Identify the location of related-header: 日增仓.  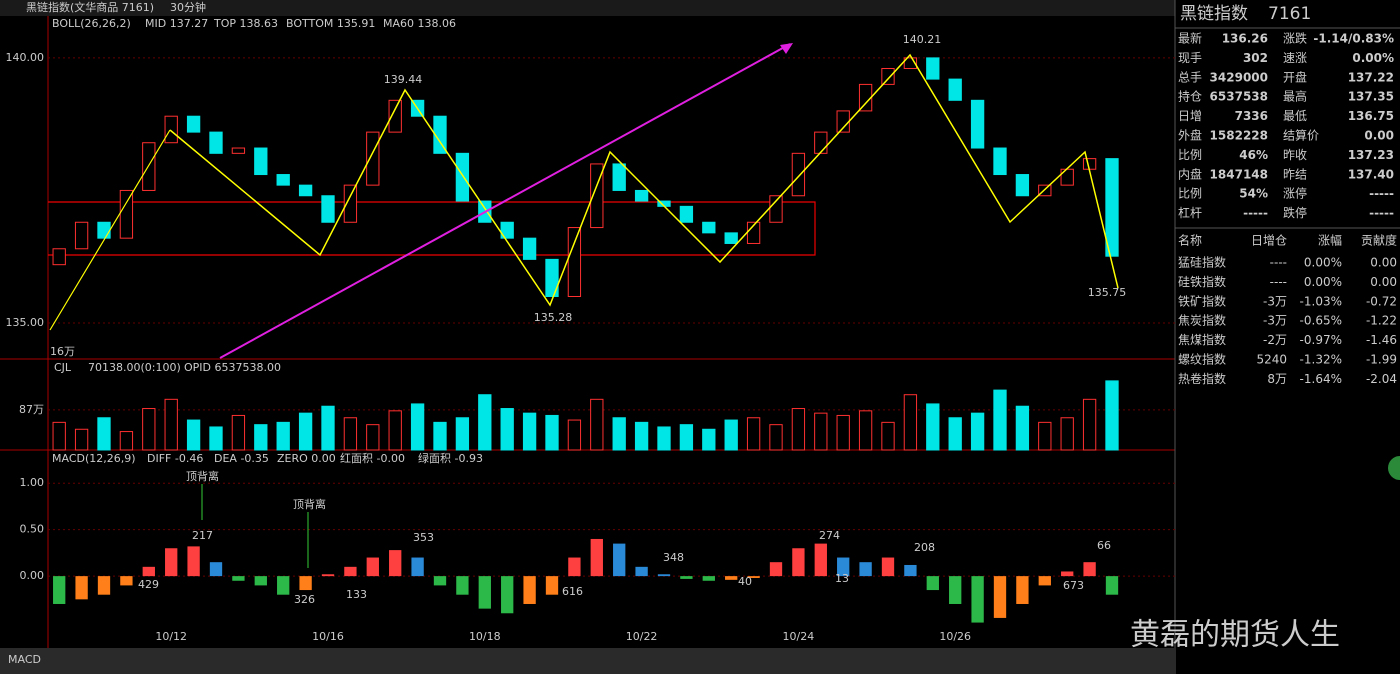
(1269, 241).